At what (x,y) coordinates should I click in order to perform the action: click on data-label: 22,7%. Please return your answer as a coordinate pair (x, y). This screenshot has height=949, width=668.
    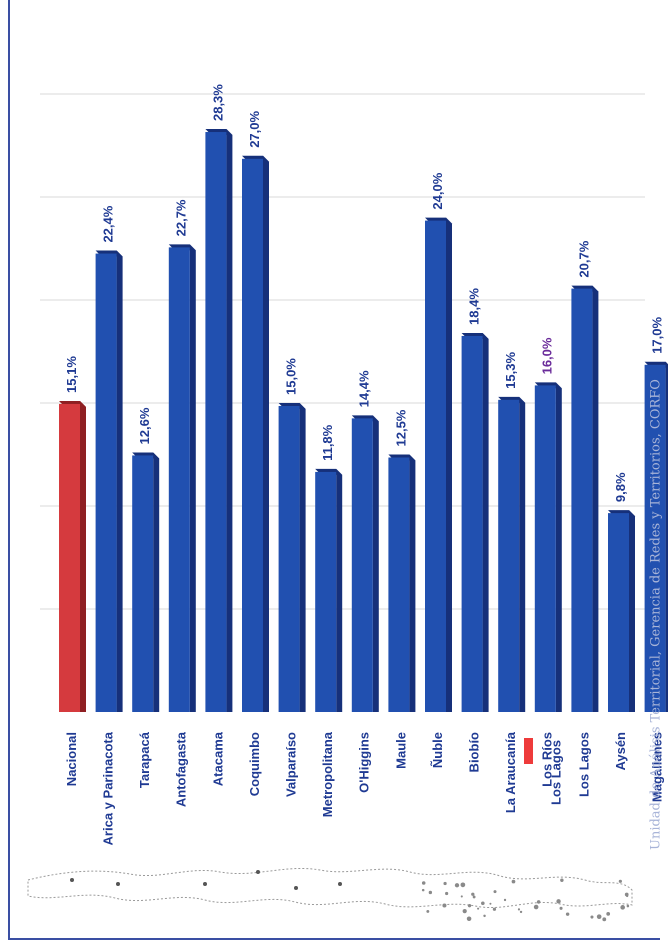
    Looking at the image, I should click on (181, 217).